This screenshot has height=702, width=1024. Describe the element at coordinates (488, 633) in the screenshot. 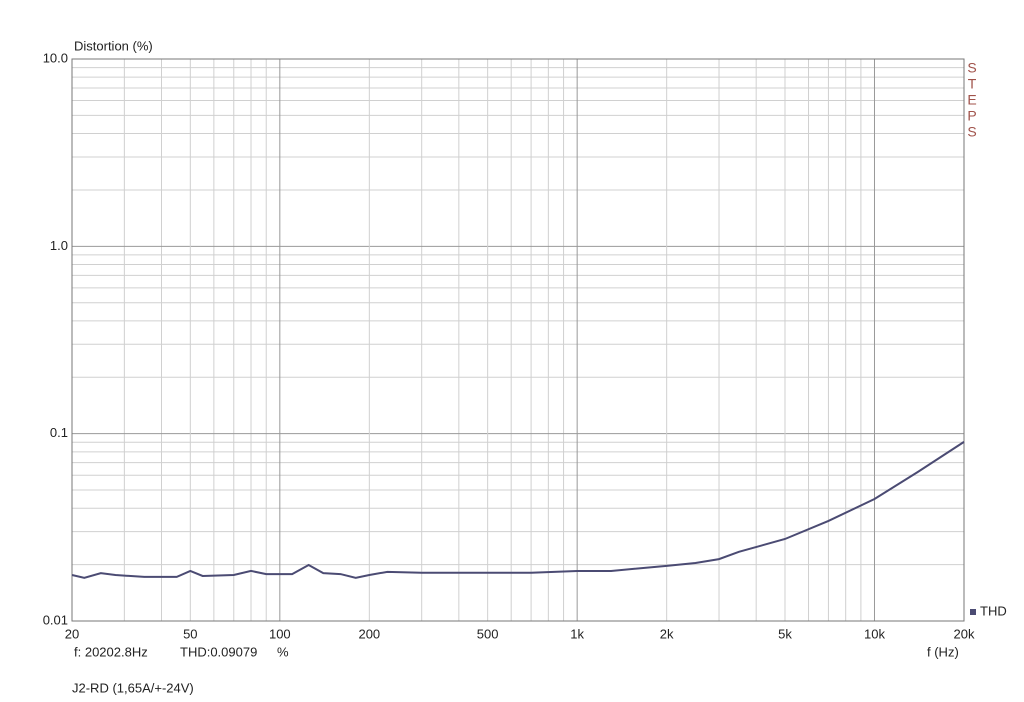

I see `x-tick-label: 500` at that location.